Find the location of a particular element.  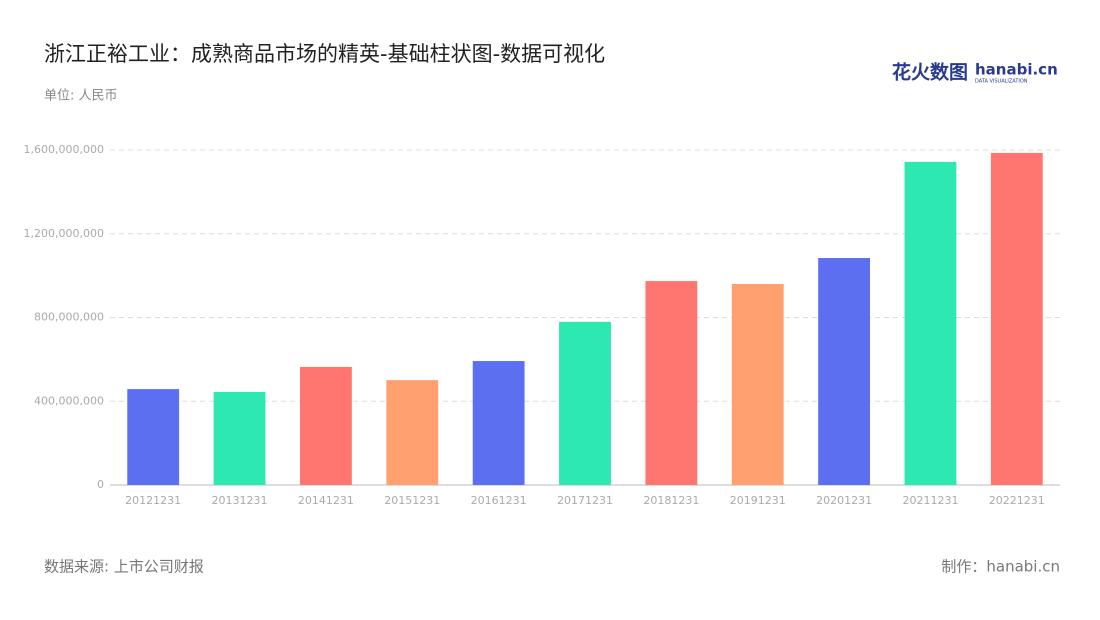

logo-site: hanabi.cn is located at coordinates (1016, 70).